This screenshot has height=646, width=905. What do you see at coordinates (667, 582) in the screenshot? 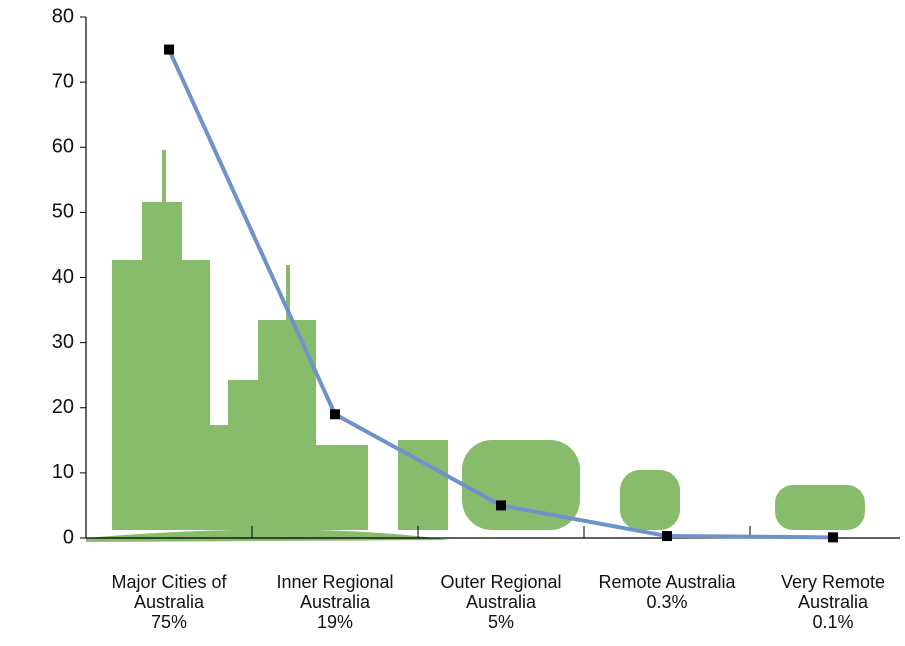
I see `x-tick-label: Remote Australia` at bounding box center [667, 582].